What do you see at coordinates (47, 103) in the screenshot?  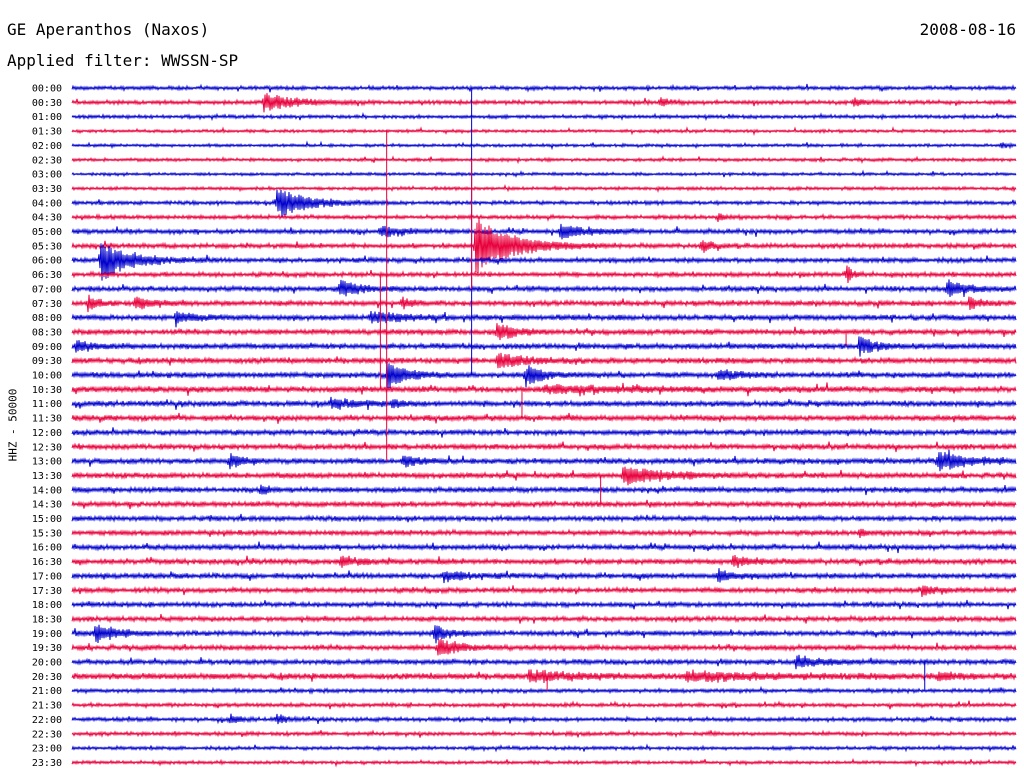 I see `row-time-label: 00:30` at bounding box center [47, 103].